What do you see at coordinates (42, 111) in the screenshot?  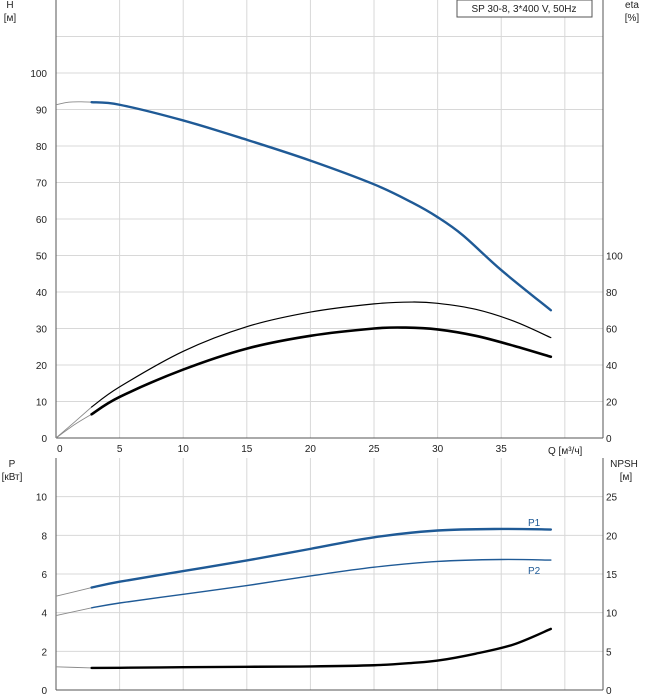 I see `top-left-y-tick-label: 90` at bounding box center [42, 111].